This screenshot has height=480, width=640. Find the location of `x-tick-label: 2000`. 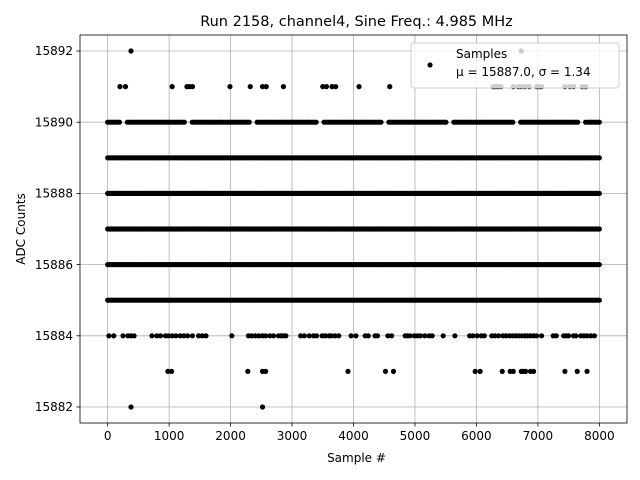

x-tick-label: 2000 is located at coordinates (230, 436).